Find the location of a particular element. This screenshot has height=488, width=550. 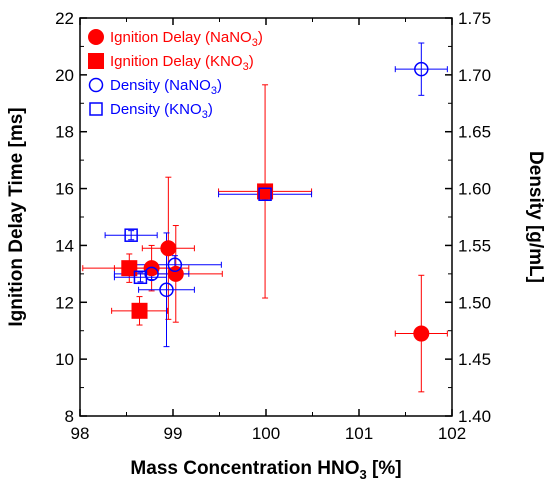

legend-label: Ignition Delay (NaNO3) is located at coordinates (186, 39).